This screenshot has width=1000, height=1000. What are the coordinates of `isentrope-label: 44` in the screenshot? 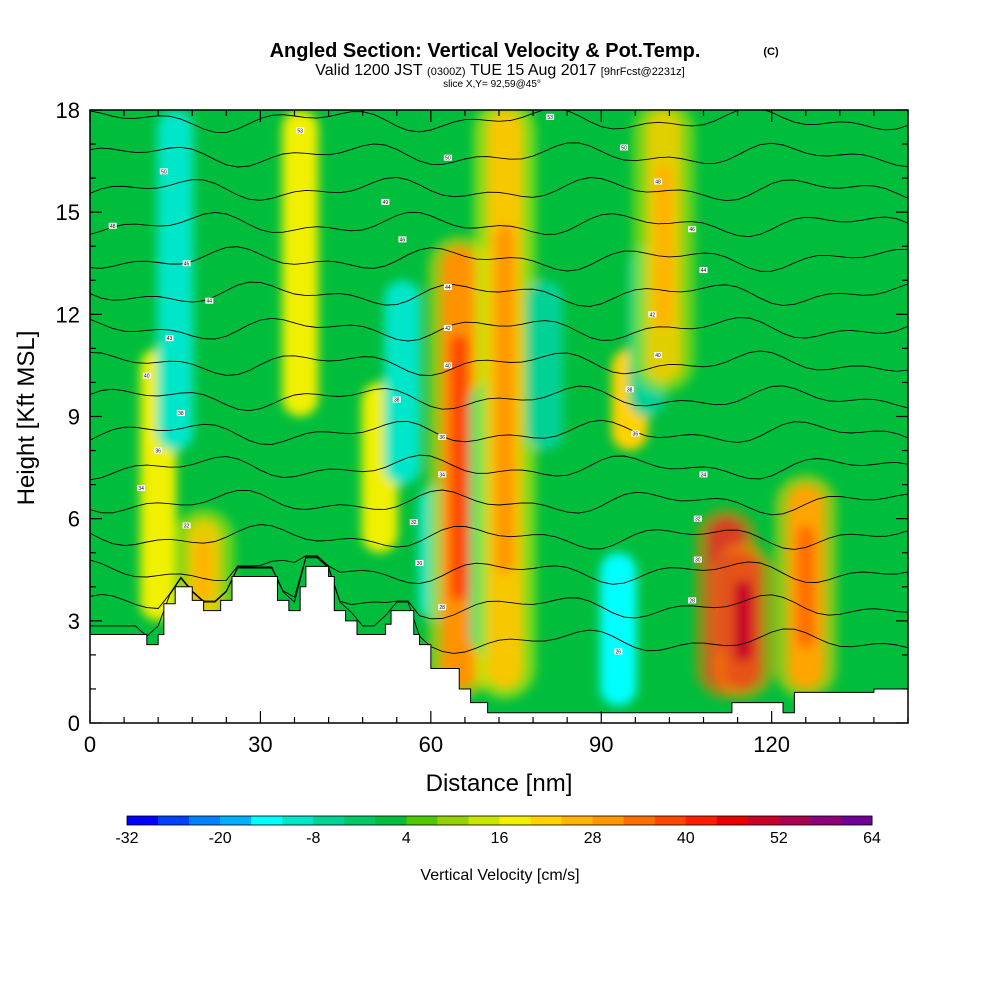 It's located at (210, 302).